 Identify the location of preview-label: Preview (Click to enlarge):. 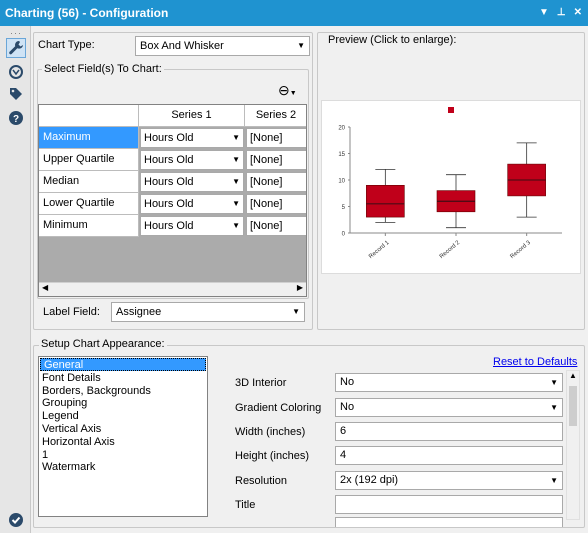
(392, 40).